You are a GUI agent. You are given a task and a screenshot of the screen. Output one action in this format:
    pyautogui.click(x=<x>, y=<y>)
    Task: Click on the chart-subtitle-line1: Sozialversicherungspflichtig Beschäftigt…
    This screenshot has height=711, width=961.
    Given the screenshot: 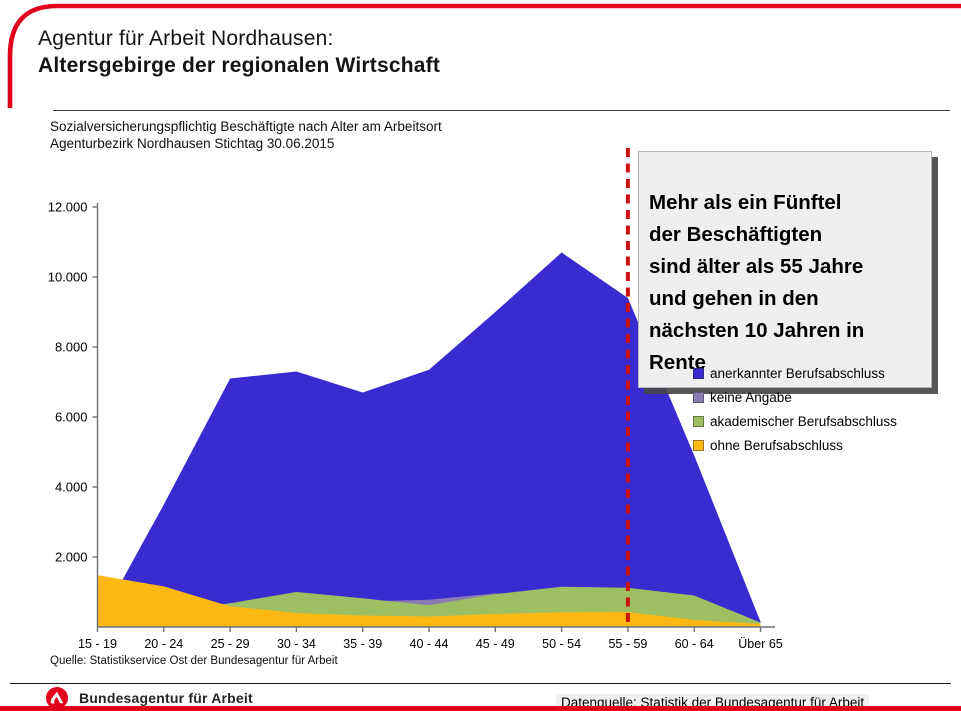 What is the action you would take?
    pyautogui.click(x=246, y=126)
    